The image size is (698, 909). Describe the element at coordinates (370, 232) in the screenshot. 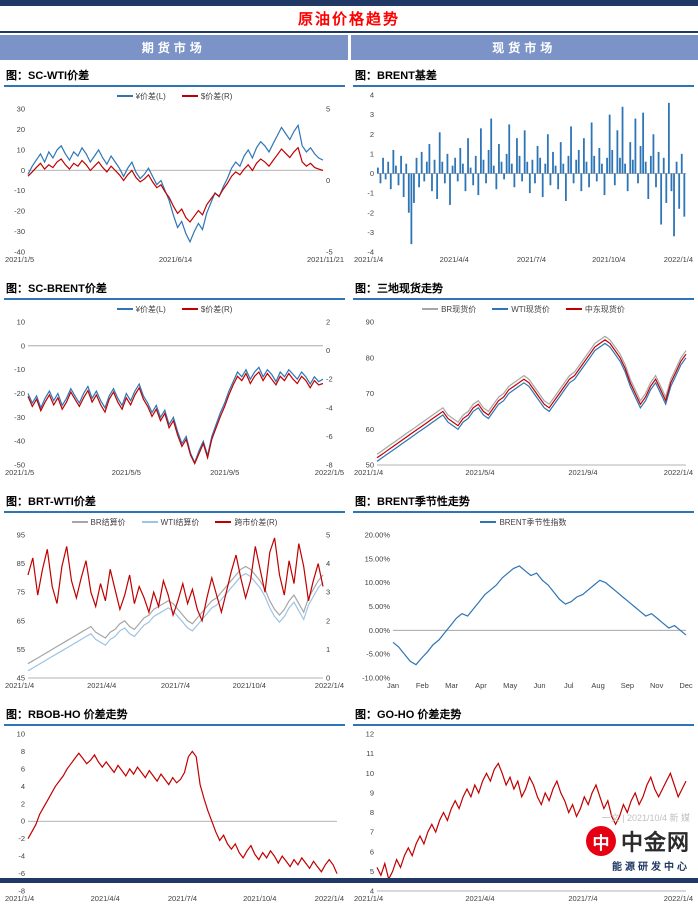

I see `svg-text: -3` at that location.